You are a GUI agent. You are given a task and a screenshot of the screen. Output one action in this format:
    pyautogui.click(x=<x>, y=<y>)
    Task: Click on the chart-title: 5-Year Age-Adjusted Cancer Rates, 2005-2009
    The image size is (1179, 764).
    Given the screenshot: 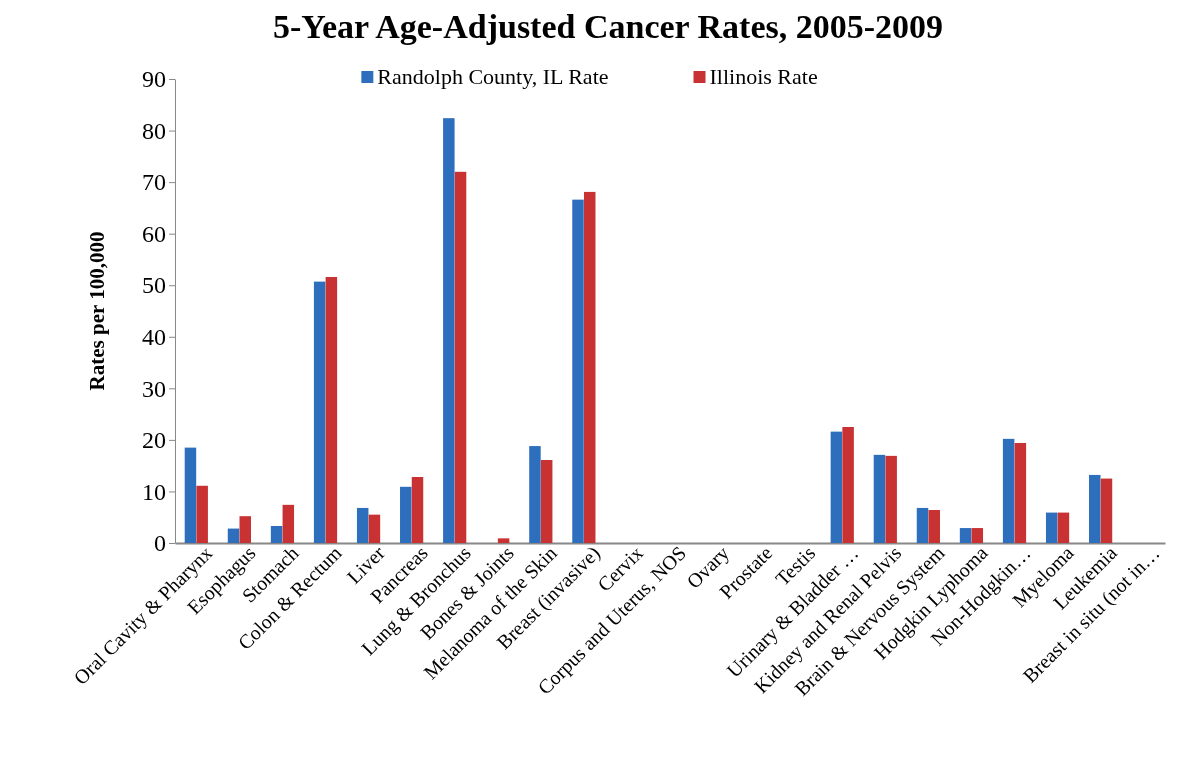 What is the action you would take?
    pyautogui.click(x=608, y=26)
    